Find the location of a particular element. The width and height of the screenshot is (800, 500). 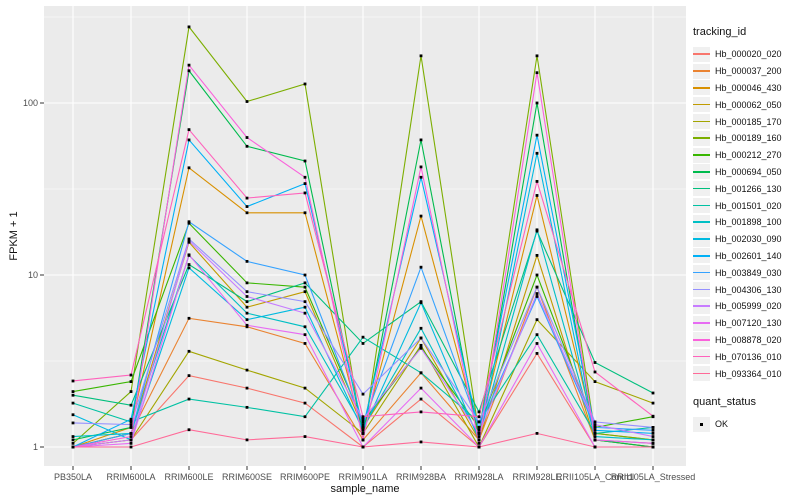

x-tick-label-RRIM600SE: RRIM600SE is located at coordinates (247, 477).